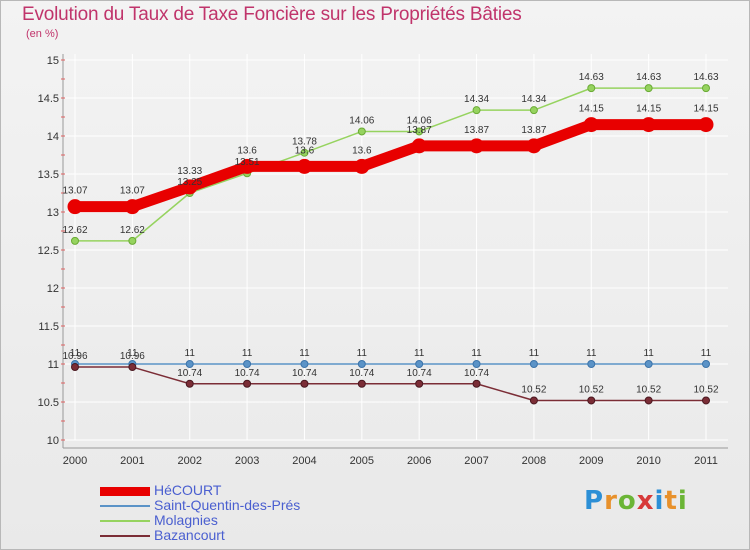  I want to click on y-tick-label: 12, so click(53, 289).